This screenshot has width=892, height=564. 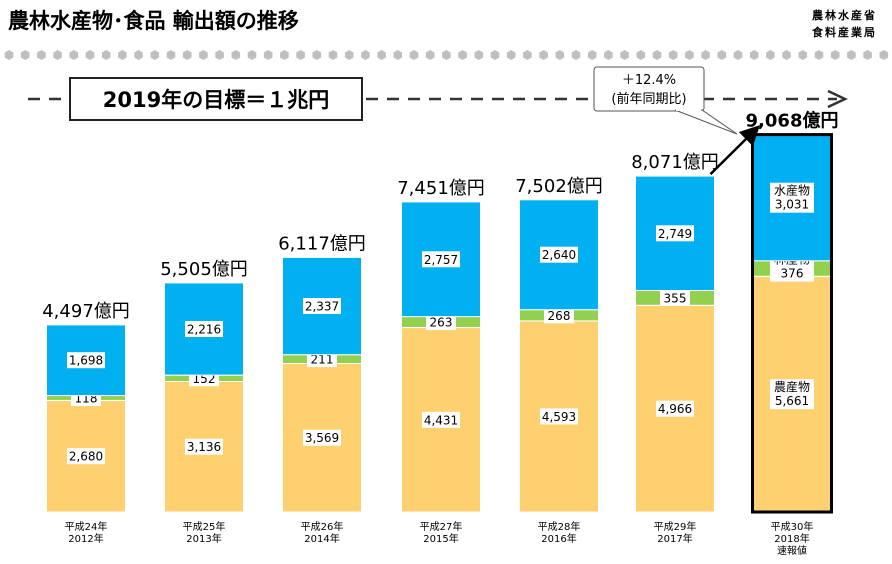 What do you see at coordinates (649, 89) in the screenshot?
I see `growth-callout-box` at bounding box center [649, 89].